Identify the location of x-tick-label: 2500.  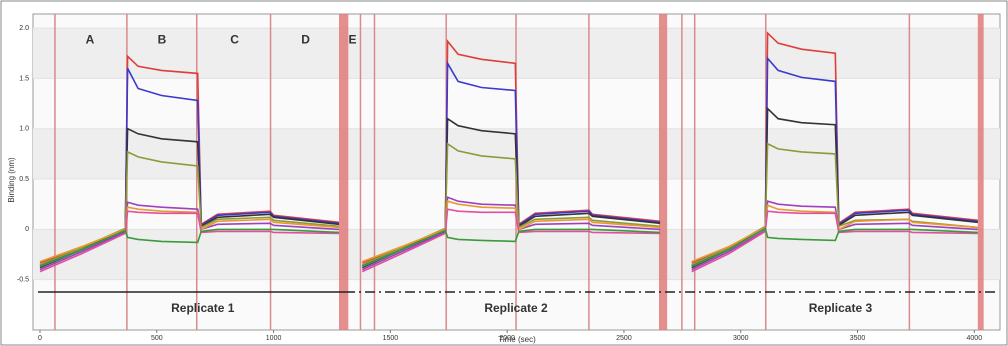
(624, 338).